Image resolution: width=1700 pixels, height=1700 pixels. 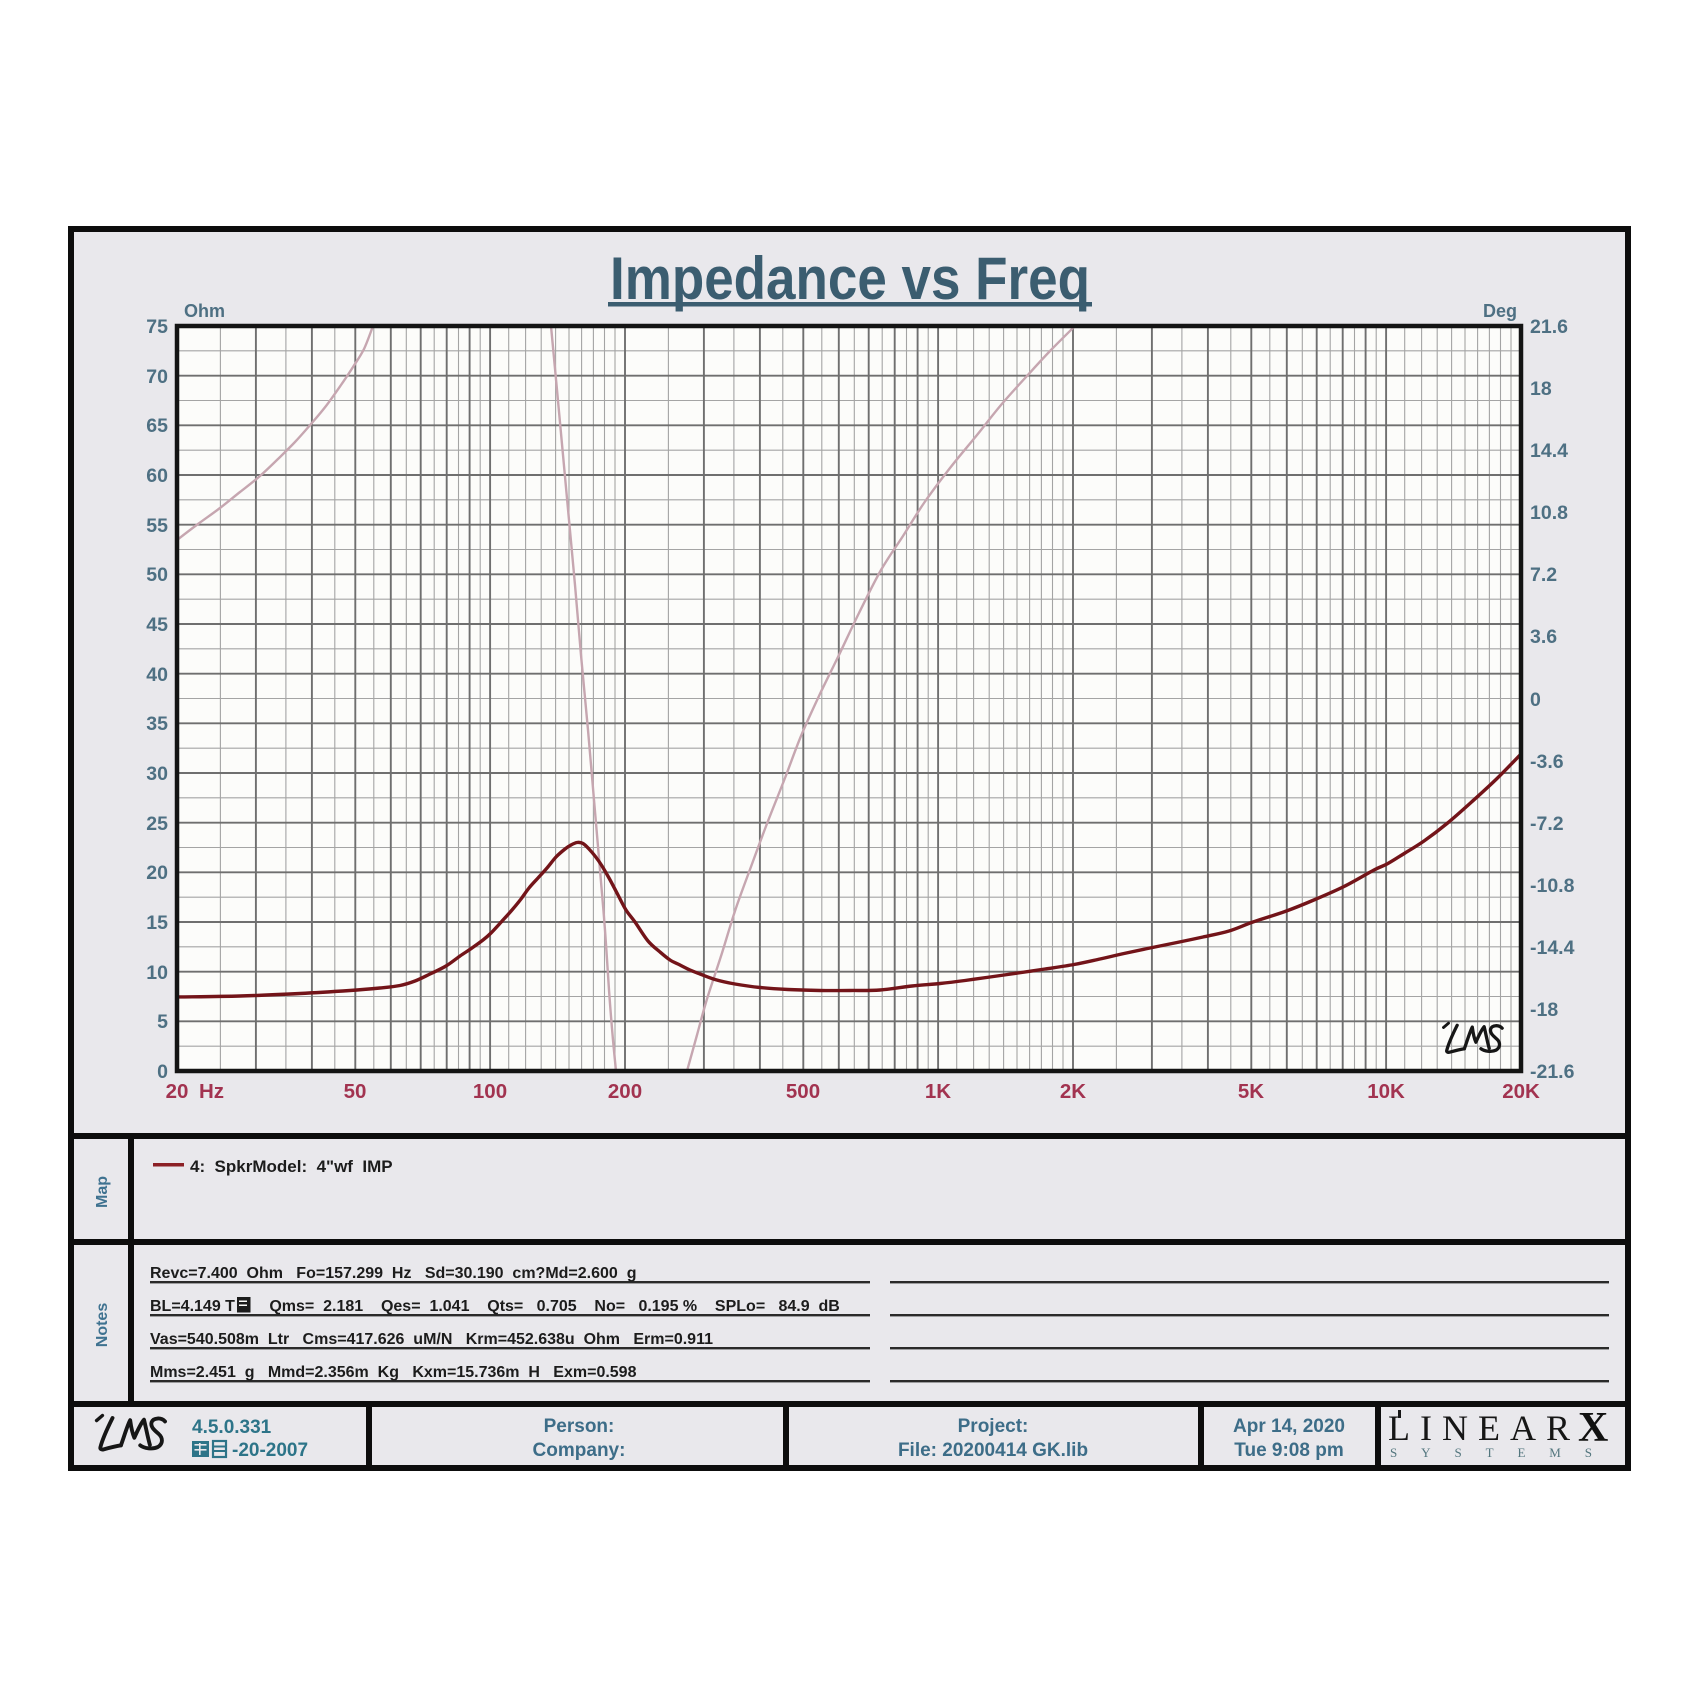 I want to click on svg-text: -14.4, so click(x=1552, y=948).